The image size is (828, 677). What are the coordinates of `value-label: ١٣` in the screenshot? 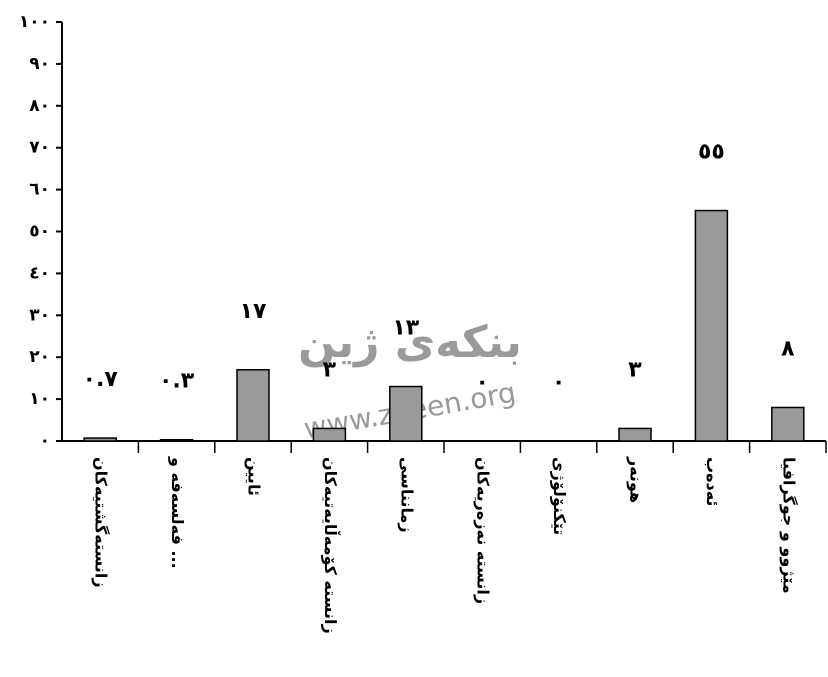 It's located at (405, 328).